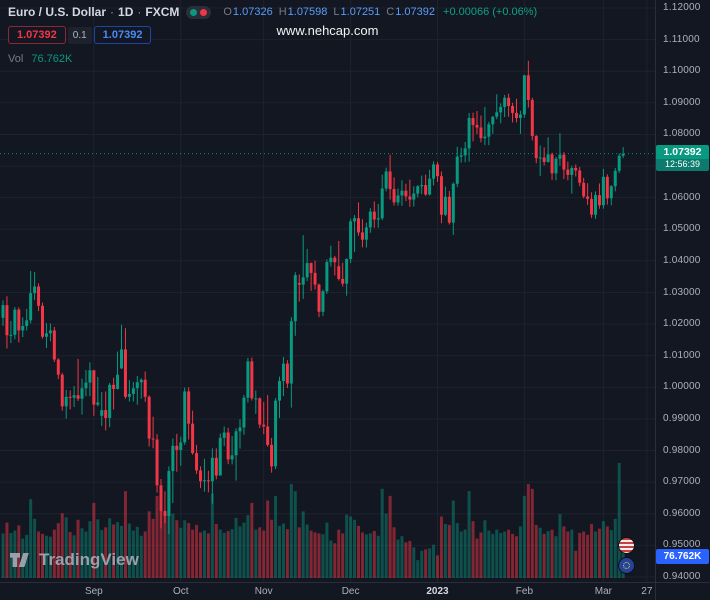 The image size is (710, 600). What do you see at coordinates (252, 12) in the screenshot?
I see `open-value: 1.07326` at bounding box center [252, 12].